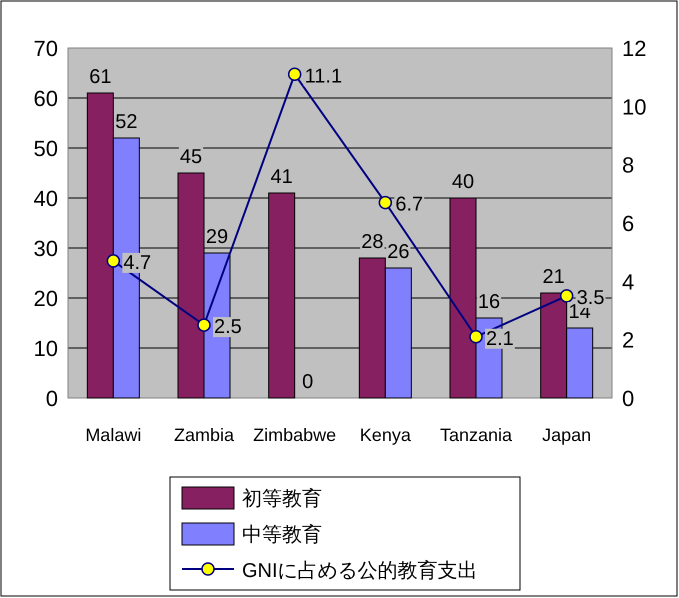 The width and height of the screenshot is (679, 598). Describe the element at coordinates (500, 339) in the screenshot. I see `data-label: 2.1` at that location.